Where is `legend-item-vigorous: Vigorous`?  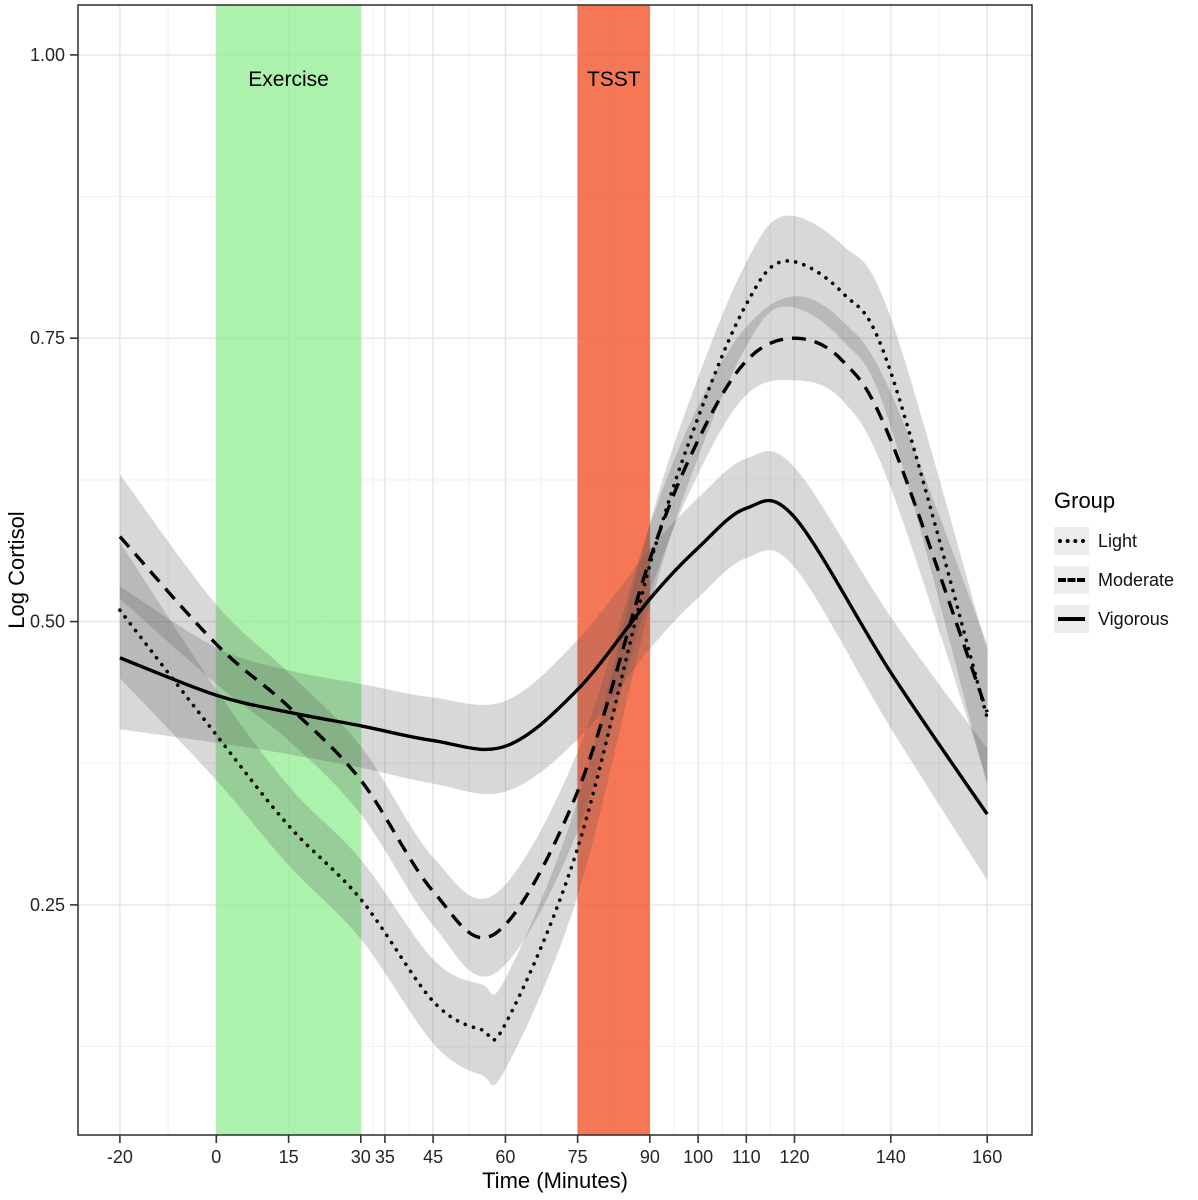
legend-item-vigorous: Vigorous is located at coordinates (1114, 619).